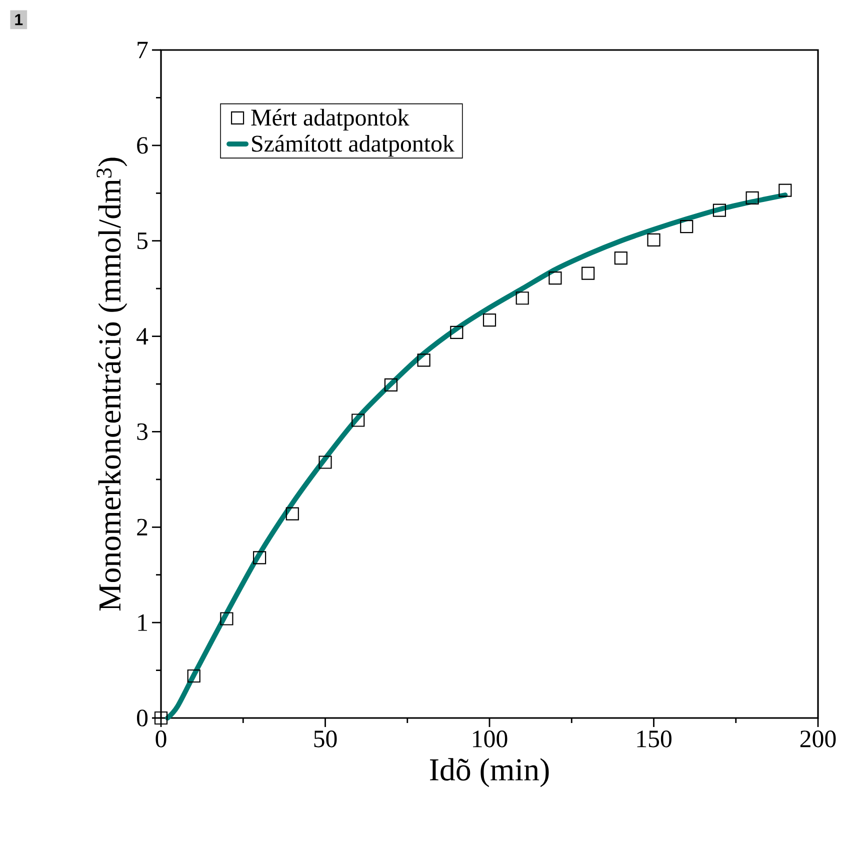 This screenshot has width=853, height=858. I want to click on x-tick-label: 50, so click(325, 739).